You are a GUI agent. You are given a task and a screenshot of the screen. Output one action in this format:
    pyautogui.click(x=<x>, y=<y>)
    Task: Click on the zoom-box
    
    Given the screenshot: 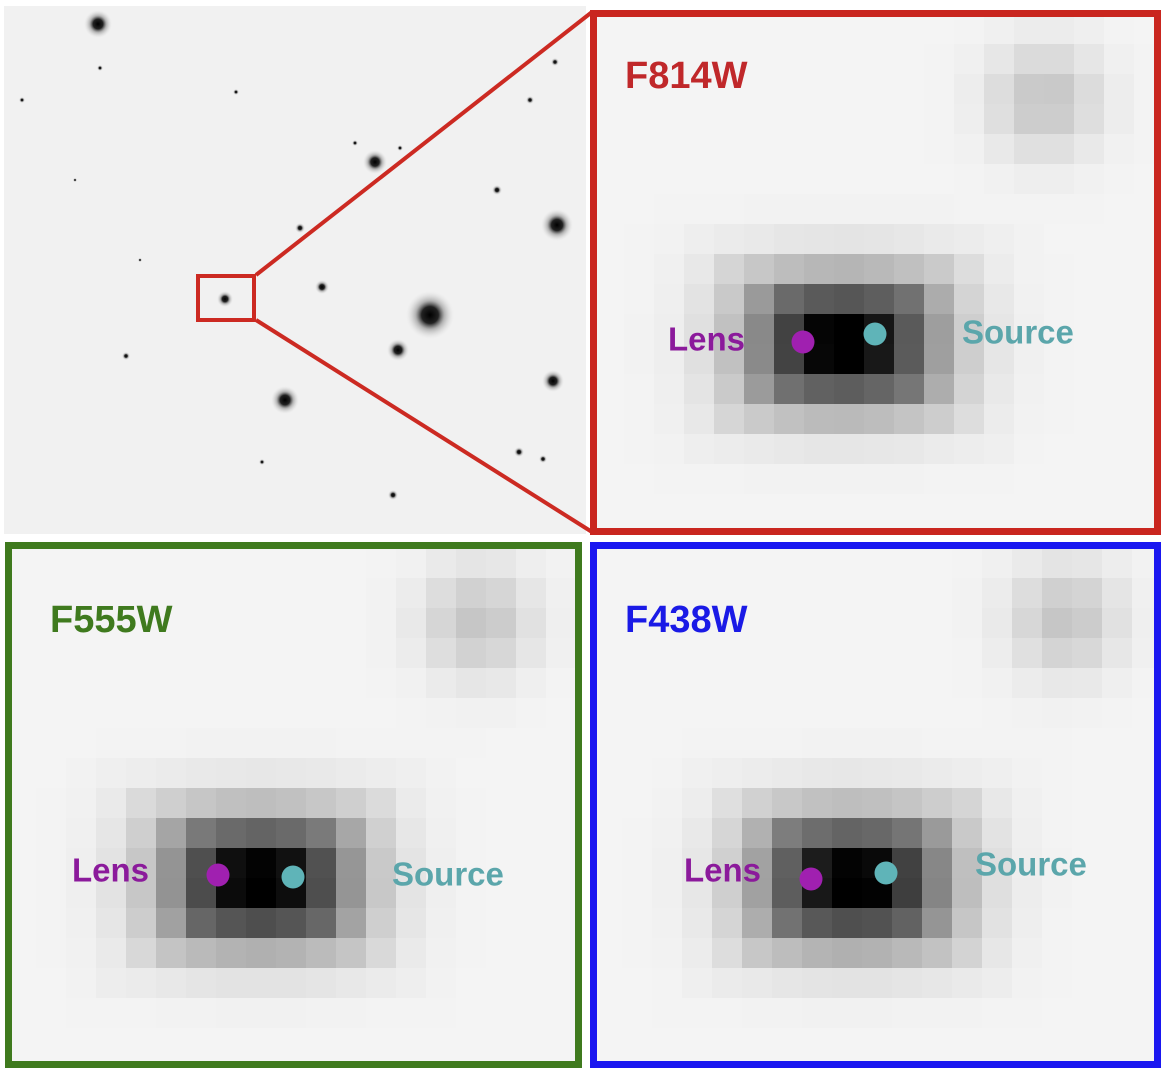 What is the action you would take?
    pyautogui.click(x=226, y=298)
    